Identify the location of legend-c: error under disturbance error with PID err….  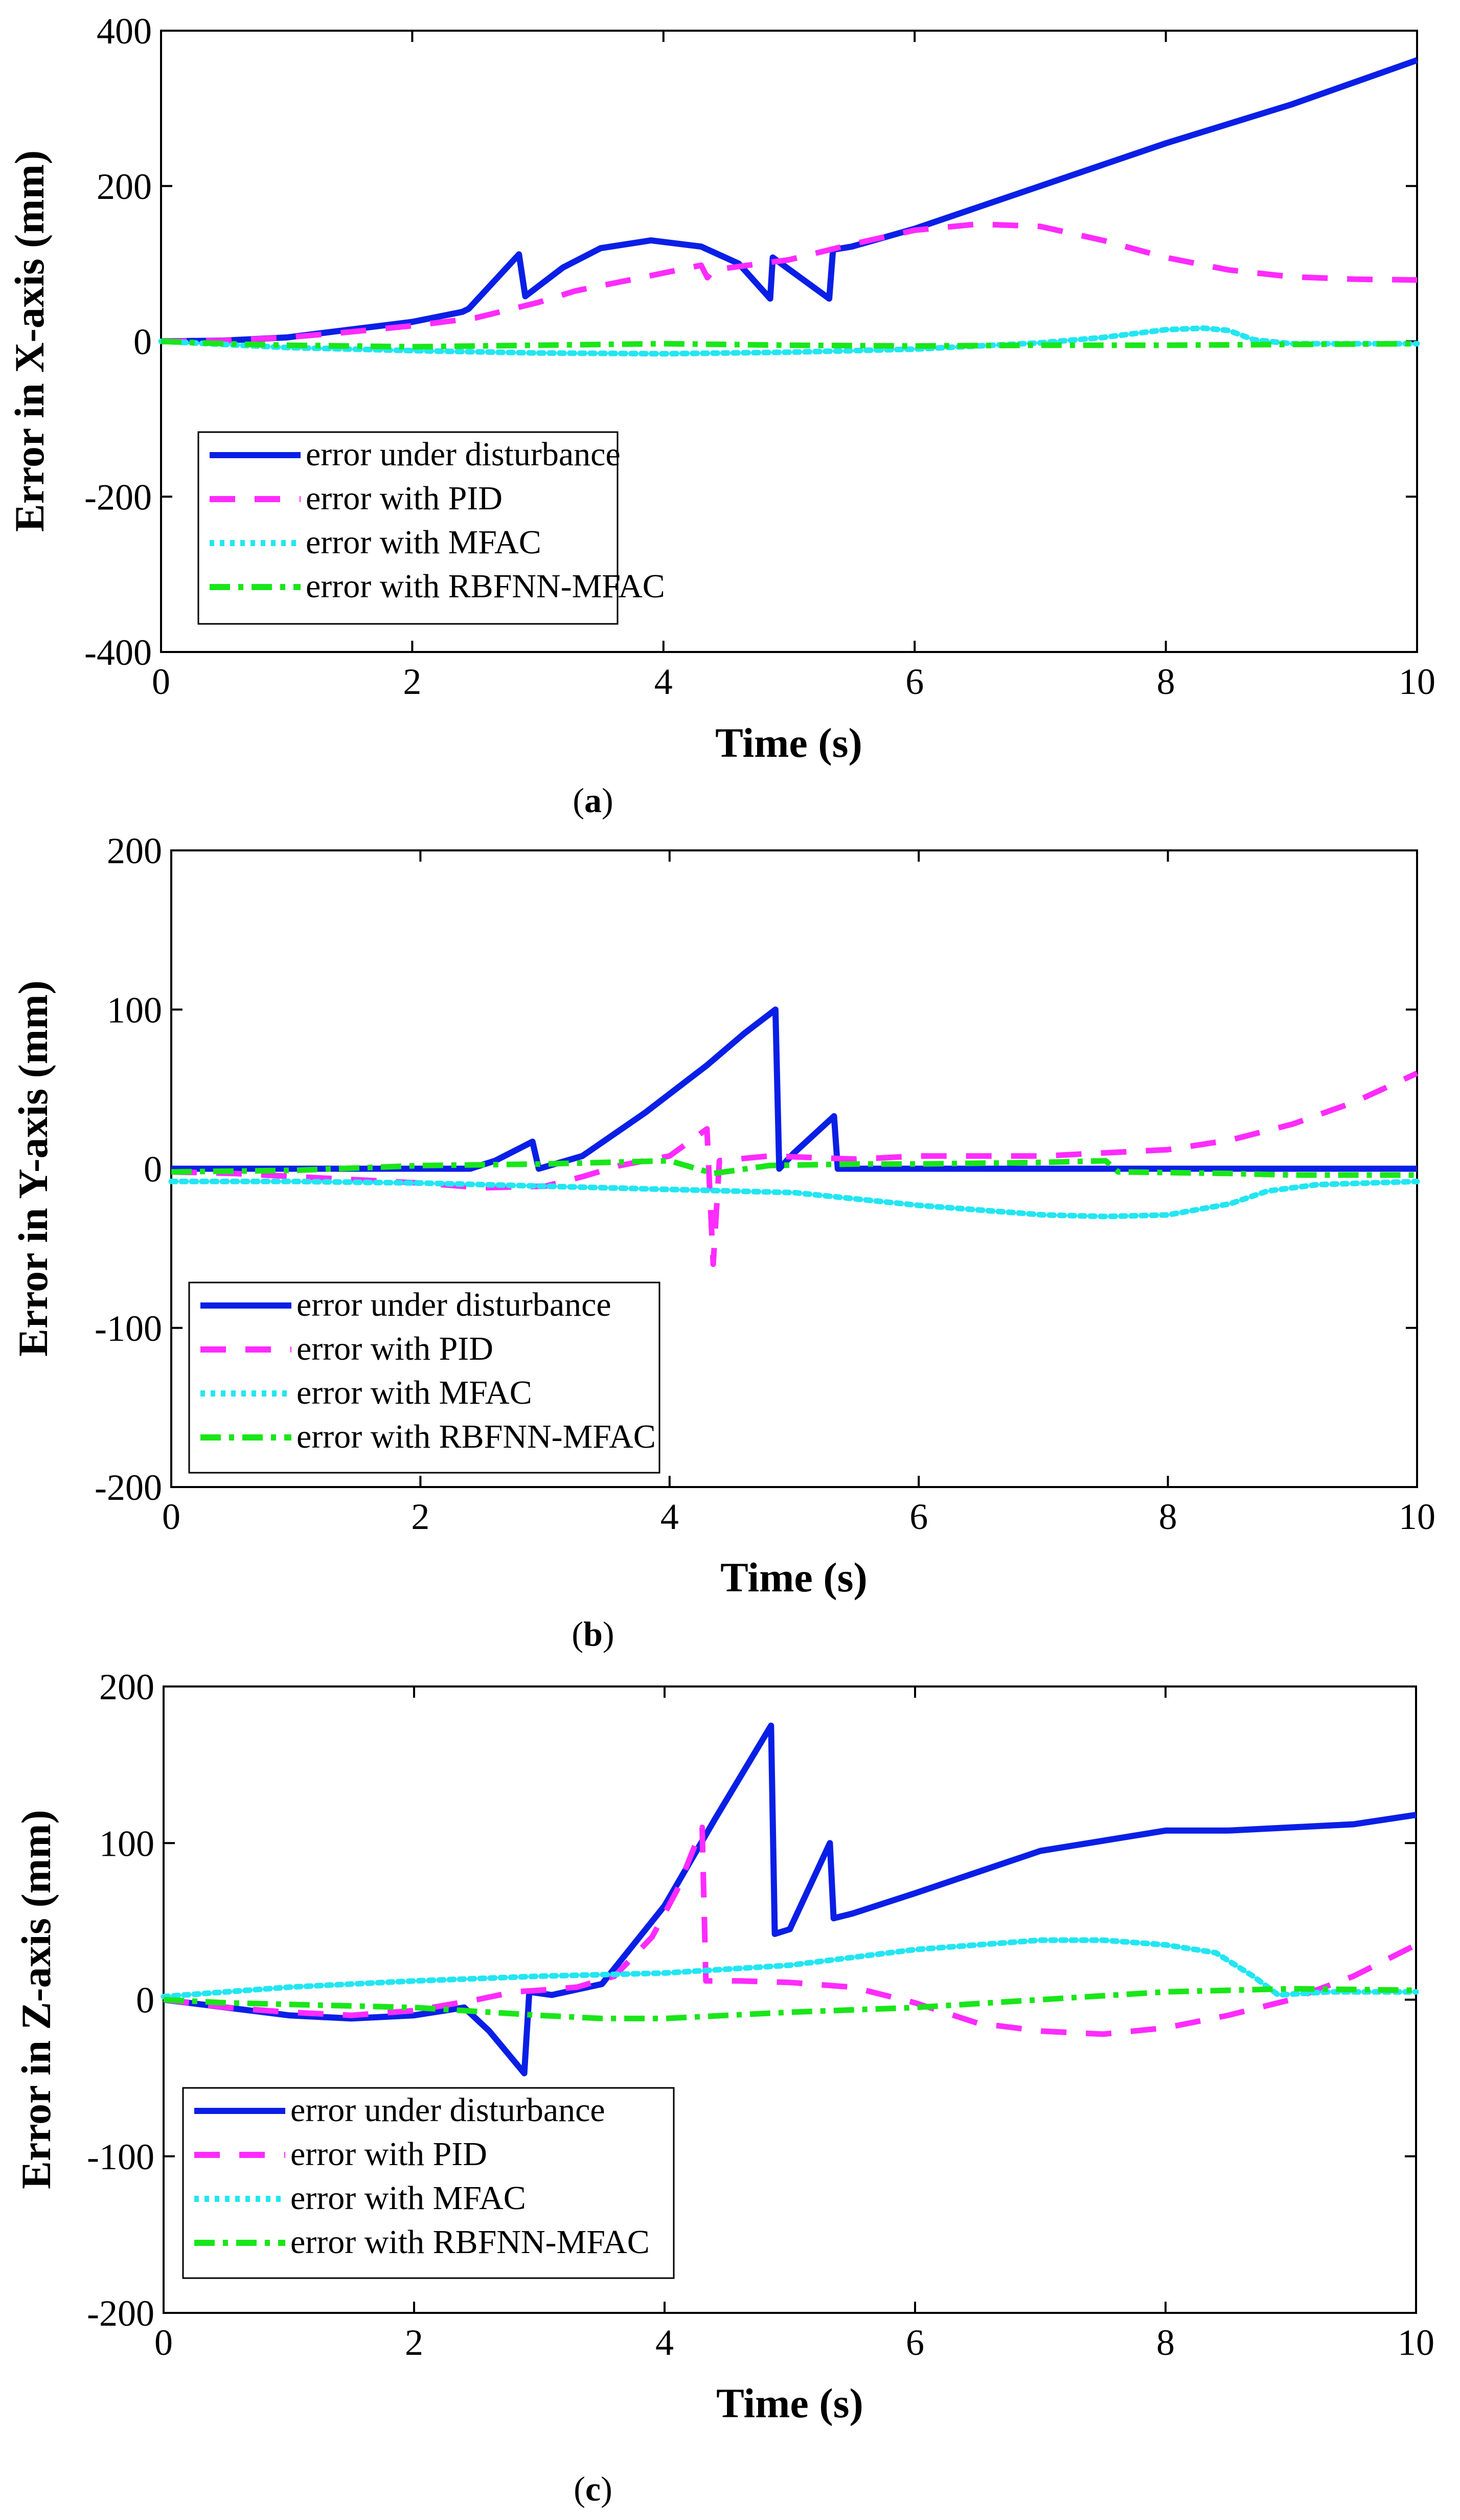
(428, 2183).